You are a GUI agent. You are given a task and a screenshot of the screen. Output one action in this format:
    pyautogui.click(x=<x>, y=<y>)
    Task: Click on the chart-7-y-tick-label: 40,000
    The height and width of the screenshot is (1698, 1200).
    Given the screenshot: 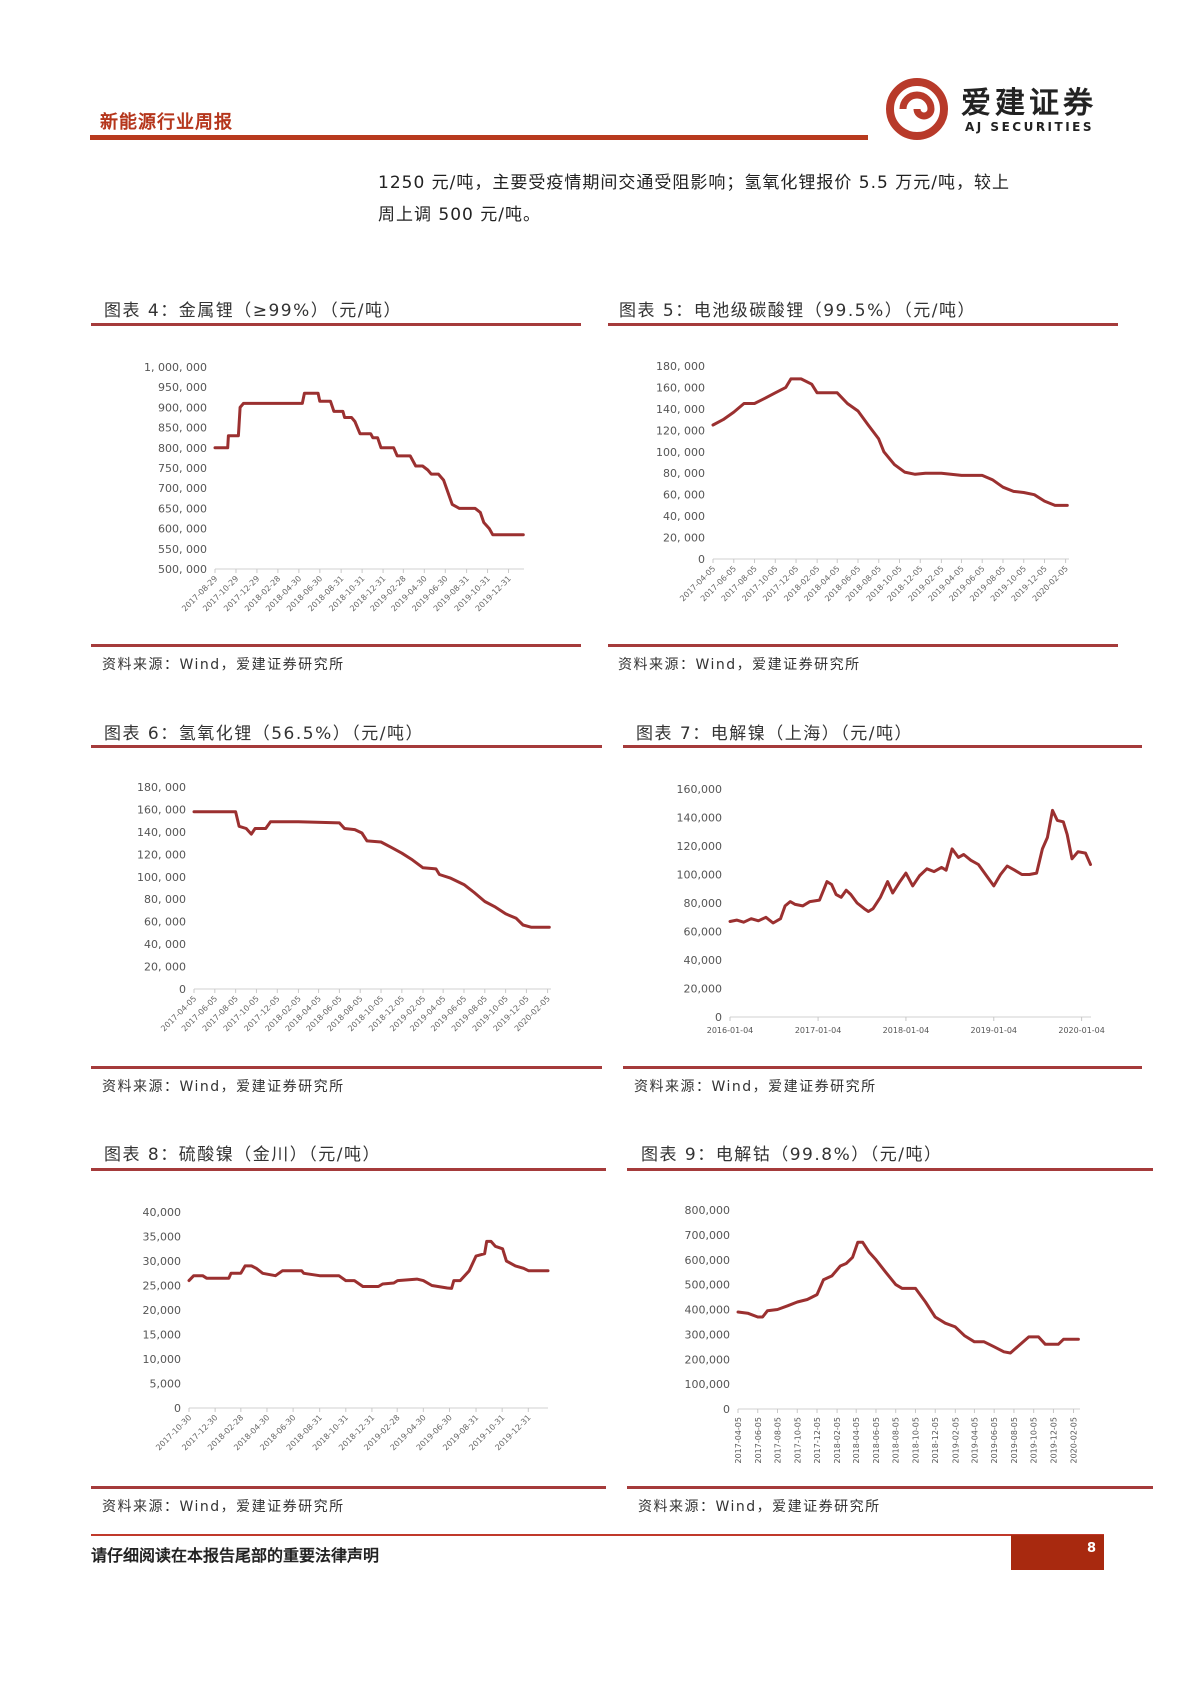 What is the action you would take?
    pyautogui.click(x=703, y=960)
    